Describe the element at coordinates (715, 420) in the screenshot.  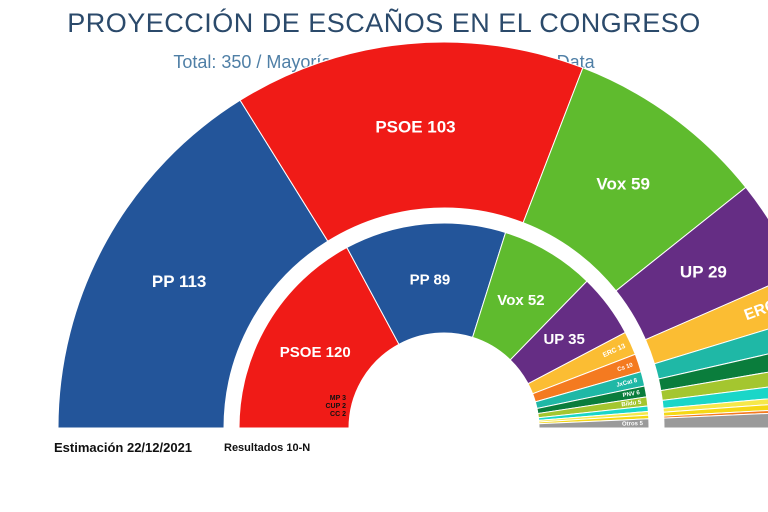
I see `outer-seat-slice-otros` at that location.